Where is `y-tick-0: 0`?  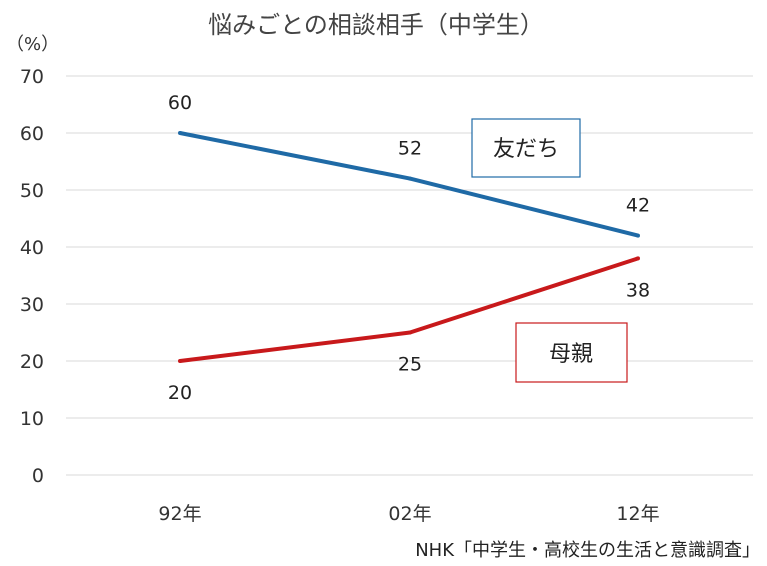
y-tick-0: 0 is located at coordinates (38, 476).